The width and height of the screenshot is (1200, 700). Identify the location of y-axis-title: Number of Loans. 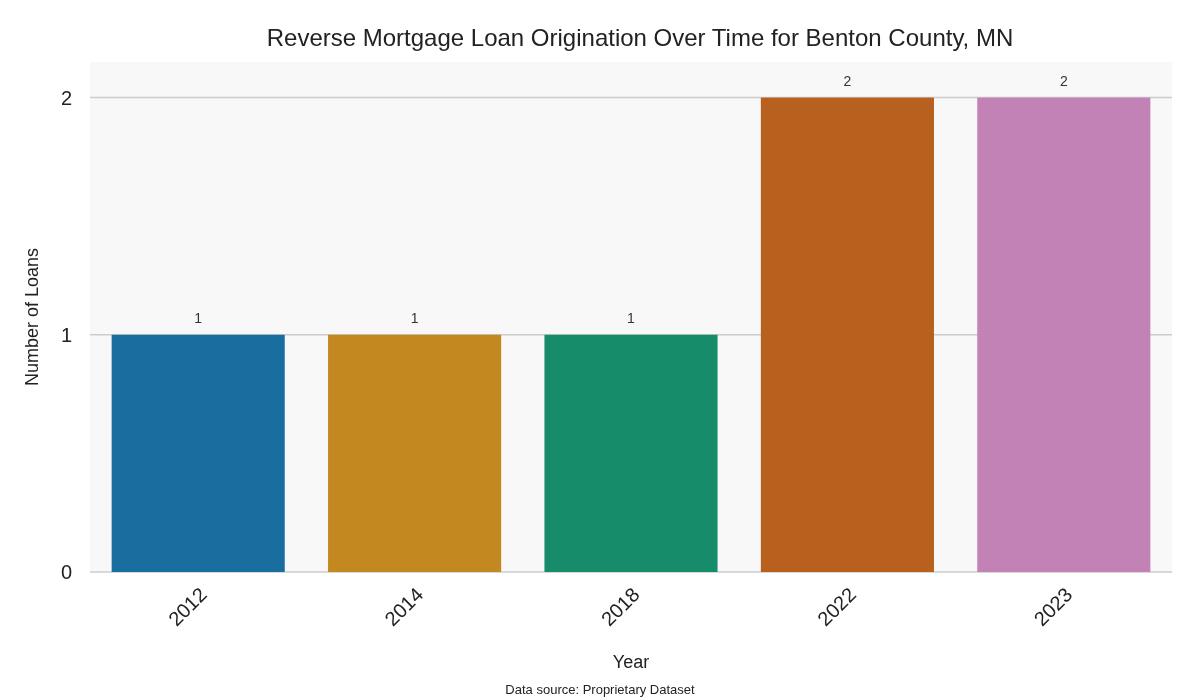
(32, 317).